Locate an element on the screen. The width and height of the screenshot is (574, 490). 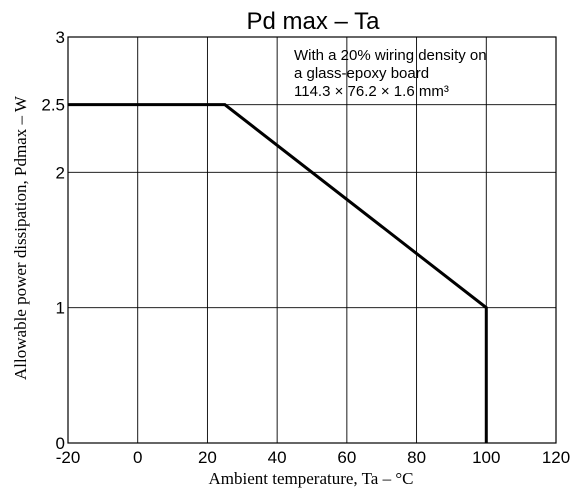
x-tick-label-5: 80 is located at coordinates (416, 457).